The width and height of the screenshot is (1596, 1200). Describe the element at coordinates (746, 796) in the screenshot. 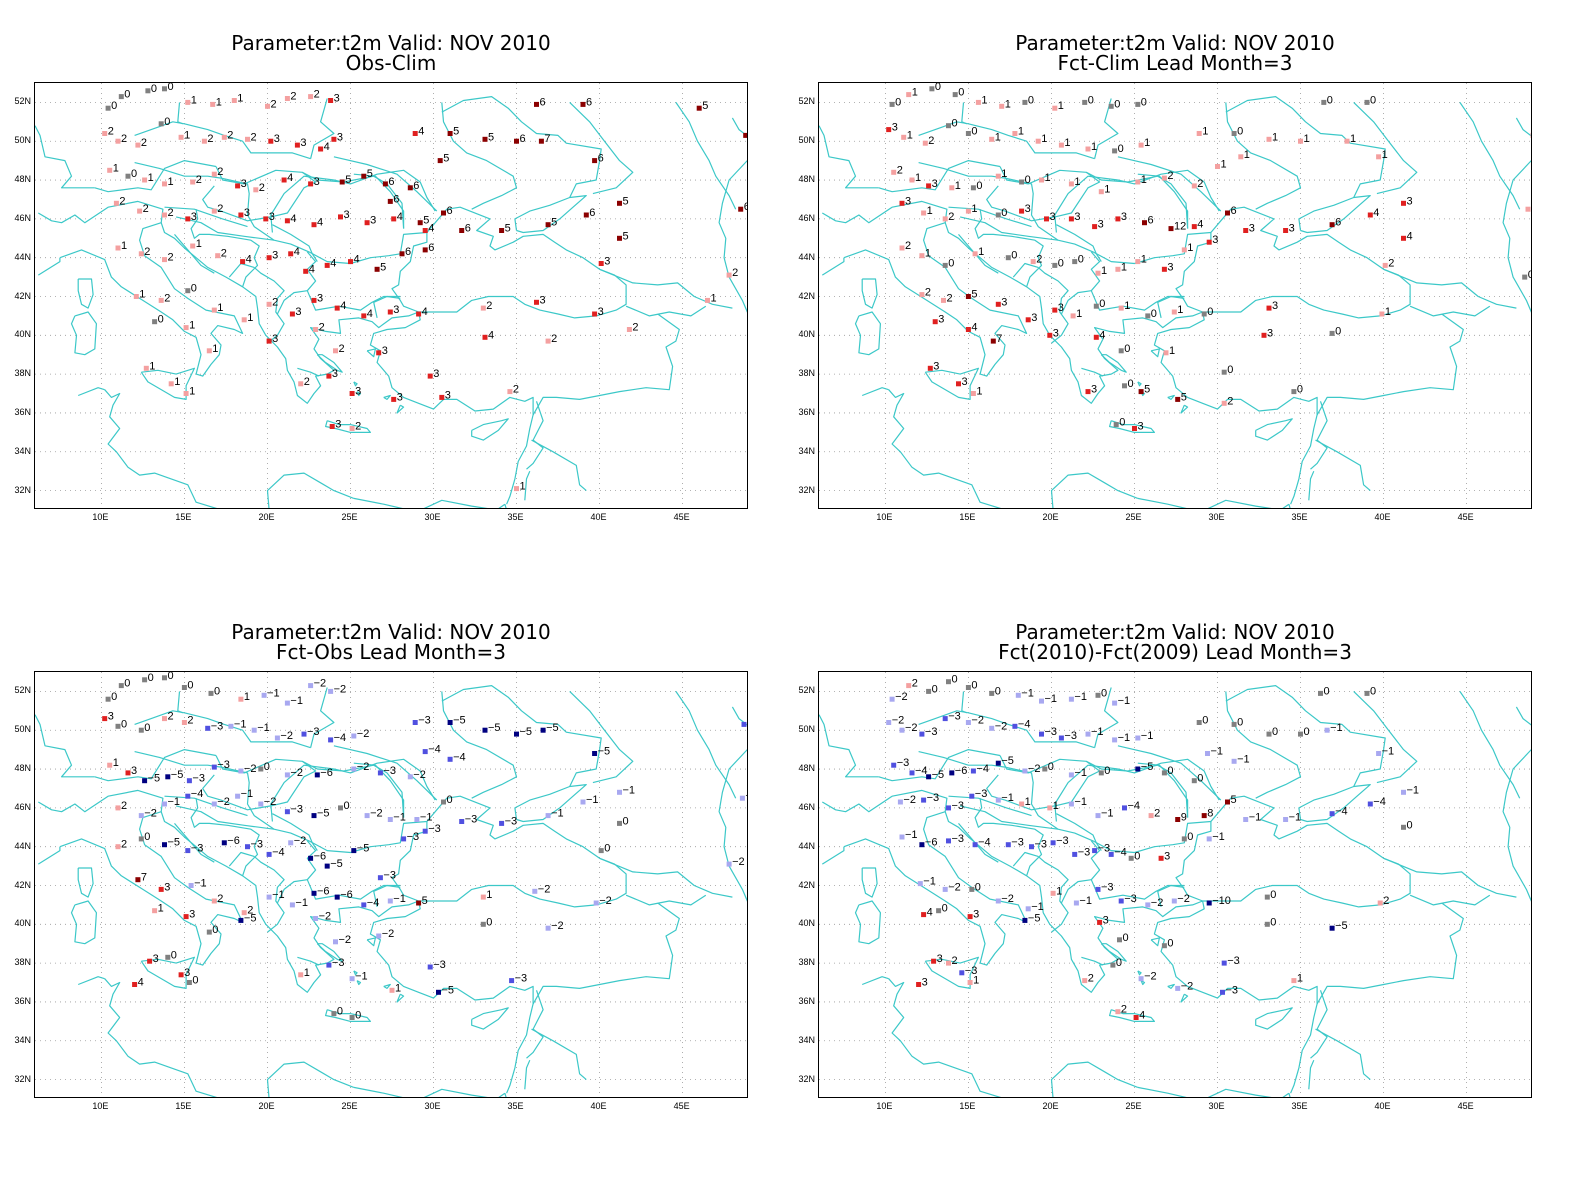

I see `station-value: −2` at that location.